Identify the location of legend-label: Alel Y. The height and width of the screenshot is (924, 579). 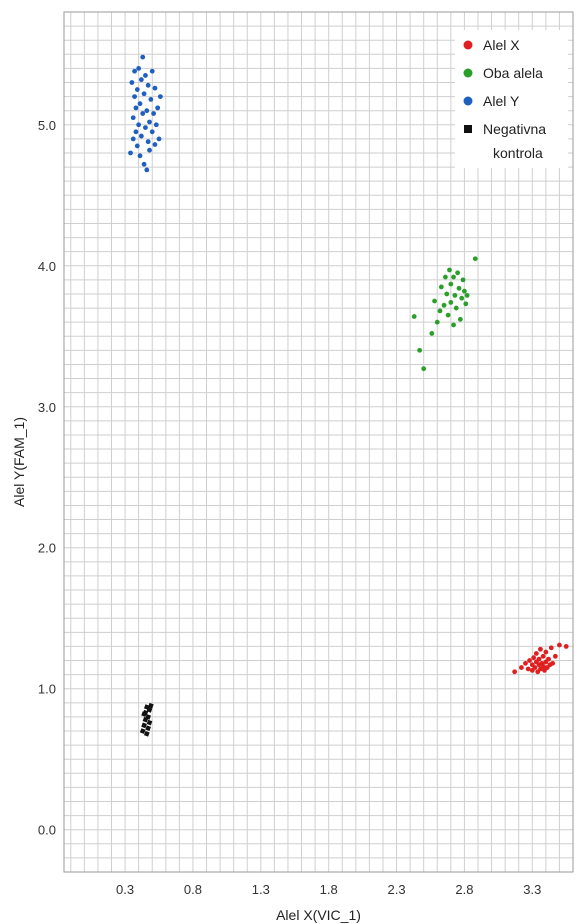
(501, 101).